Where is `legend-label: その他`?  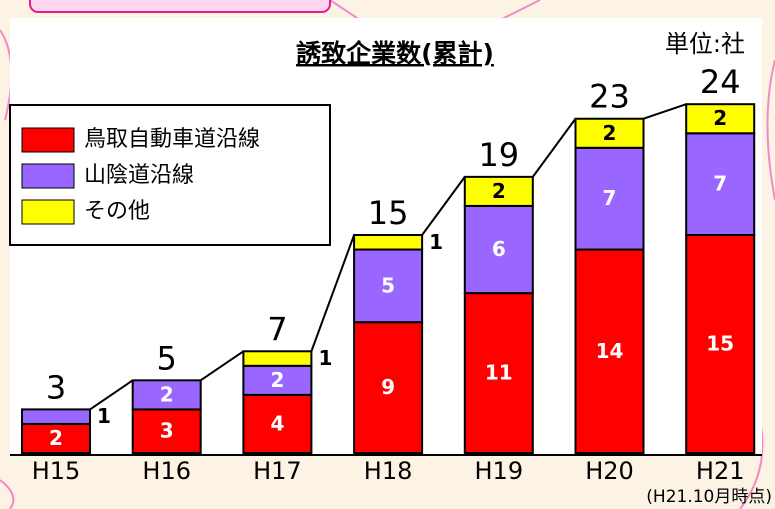 legend-label: その他 is located at coordinates (117, 211).